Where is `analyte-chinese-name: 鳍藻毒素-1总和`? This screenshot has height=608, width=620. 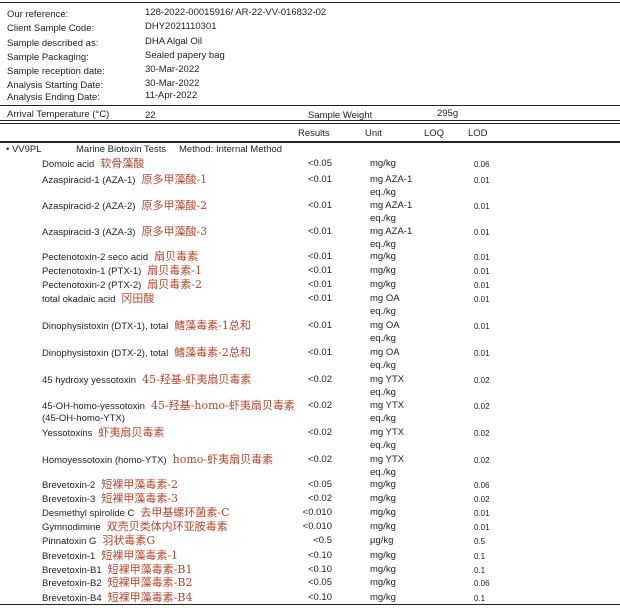
analyte-chinese-name: 鳍藻毒素-1总和 is located at coordinates (212, 325).